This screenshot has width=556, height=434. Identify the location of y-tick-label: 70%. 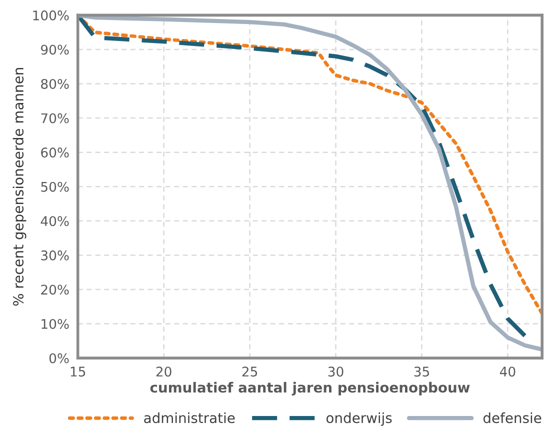
(55, 118).